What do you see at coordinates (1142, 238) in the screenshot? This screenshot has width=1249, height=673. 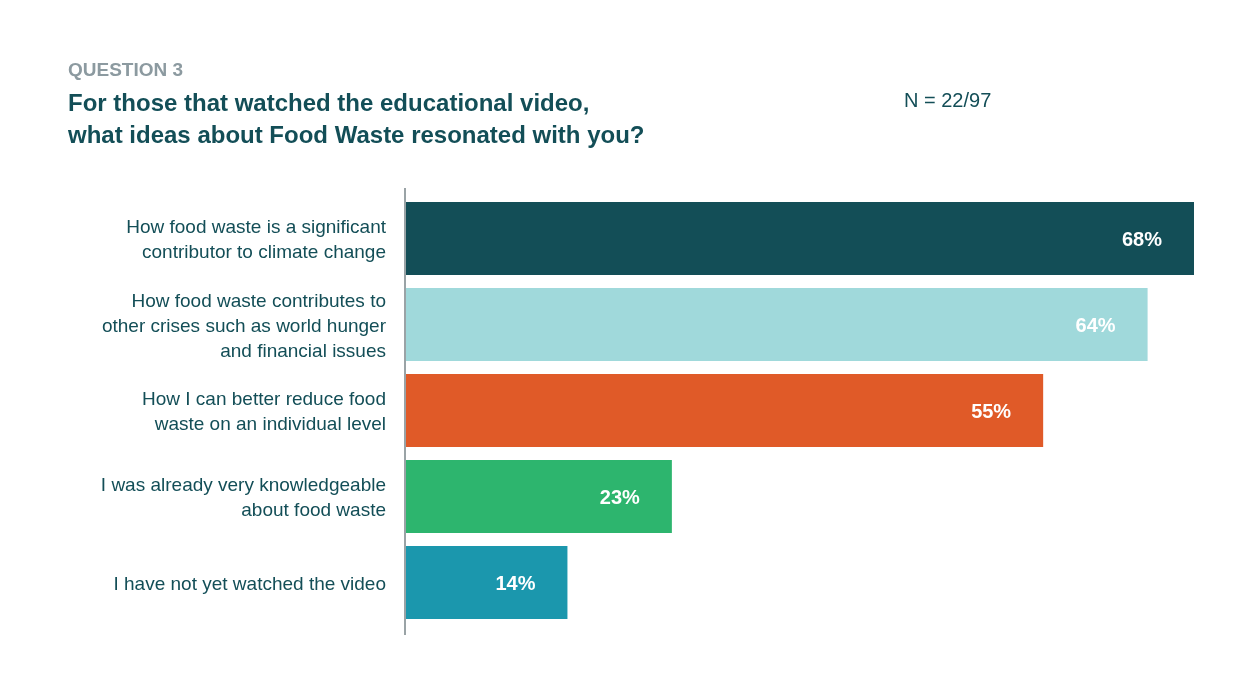 I see `data-label: 68%` at bounding box center [1142, 238].